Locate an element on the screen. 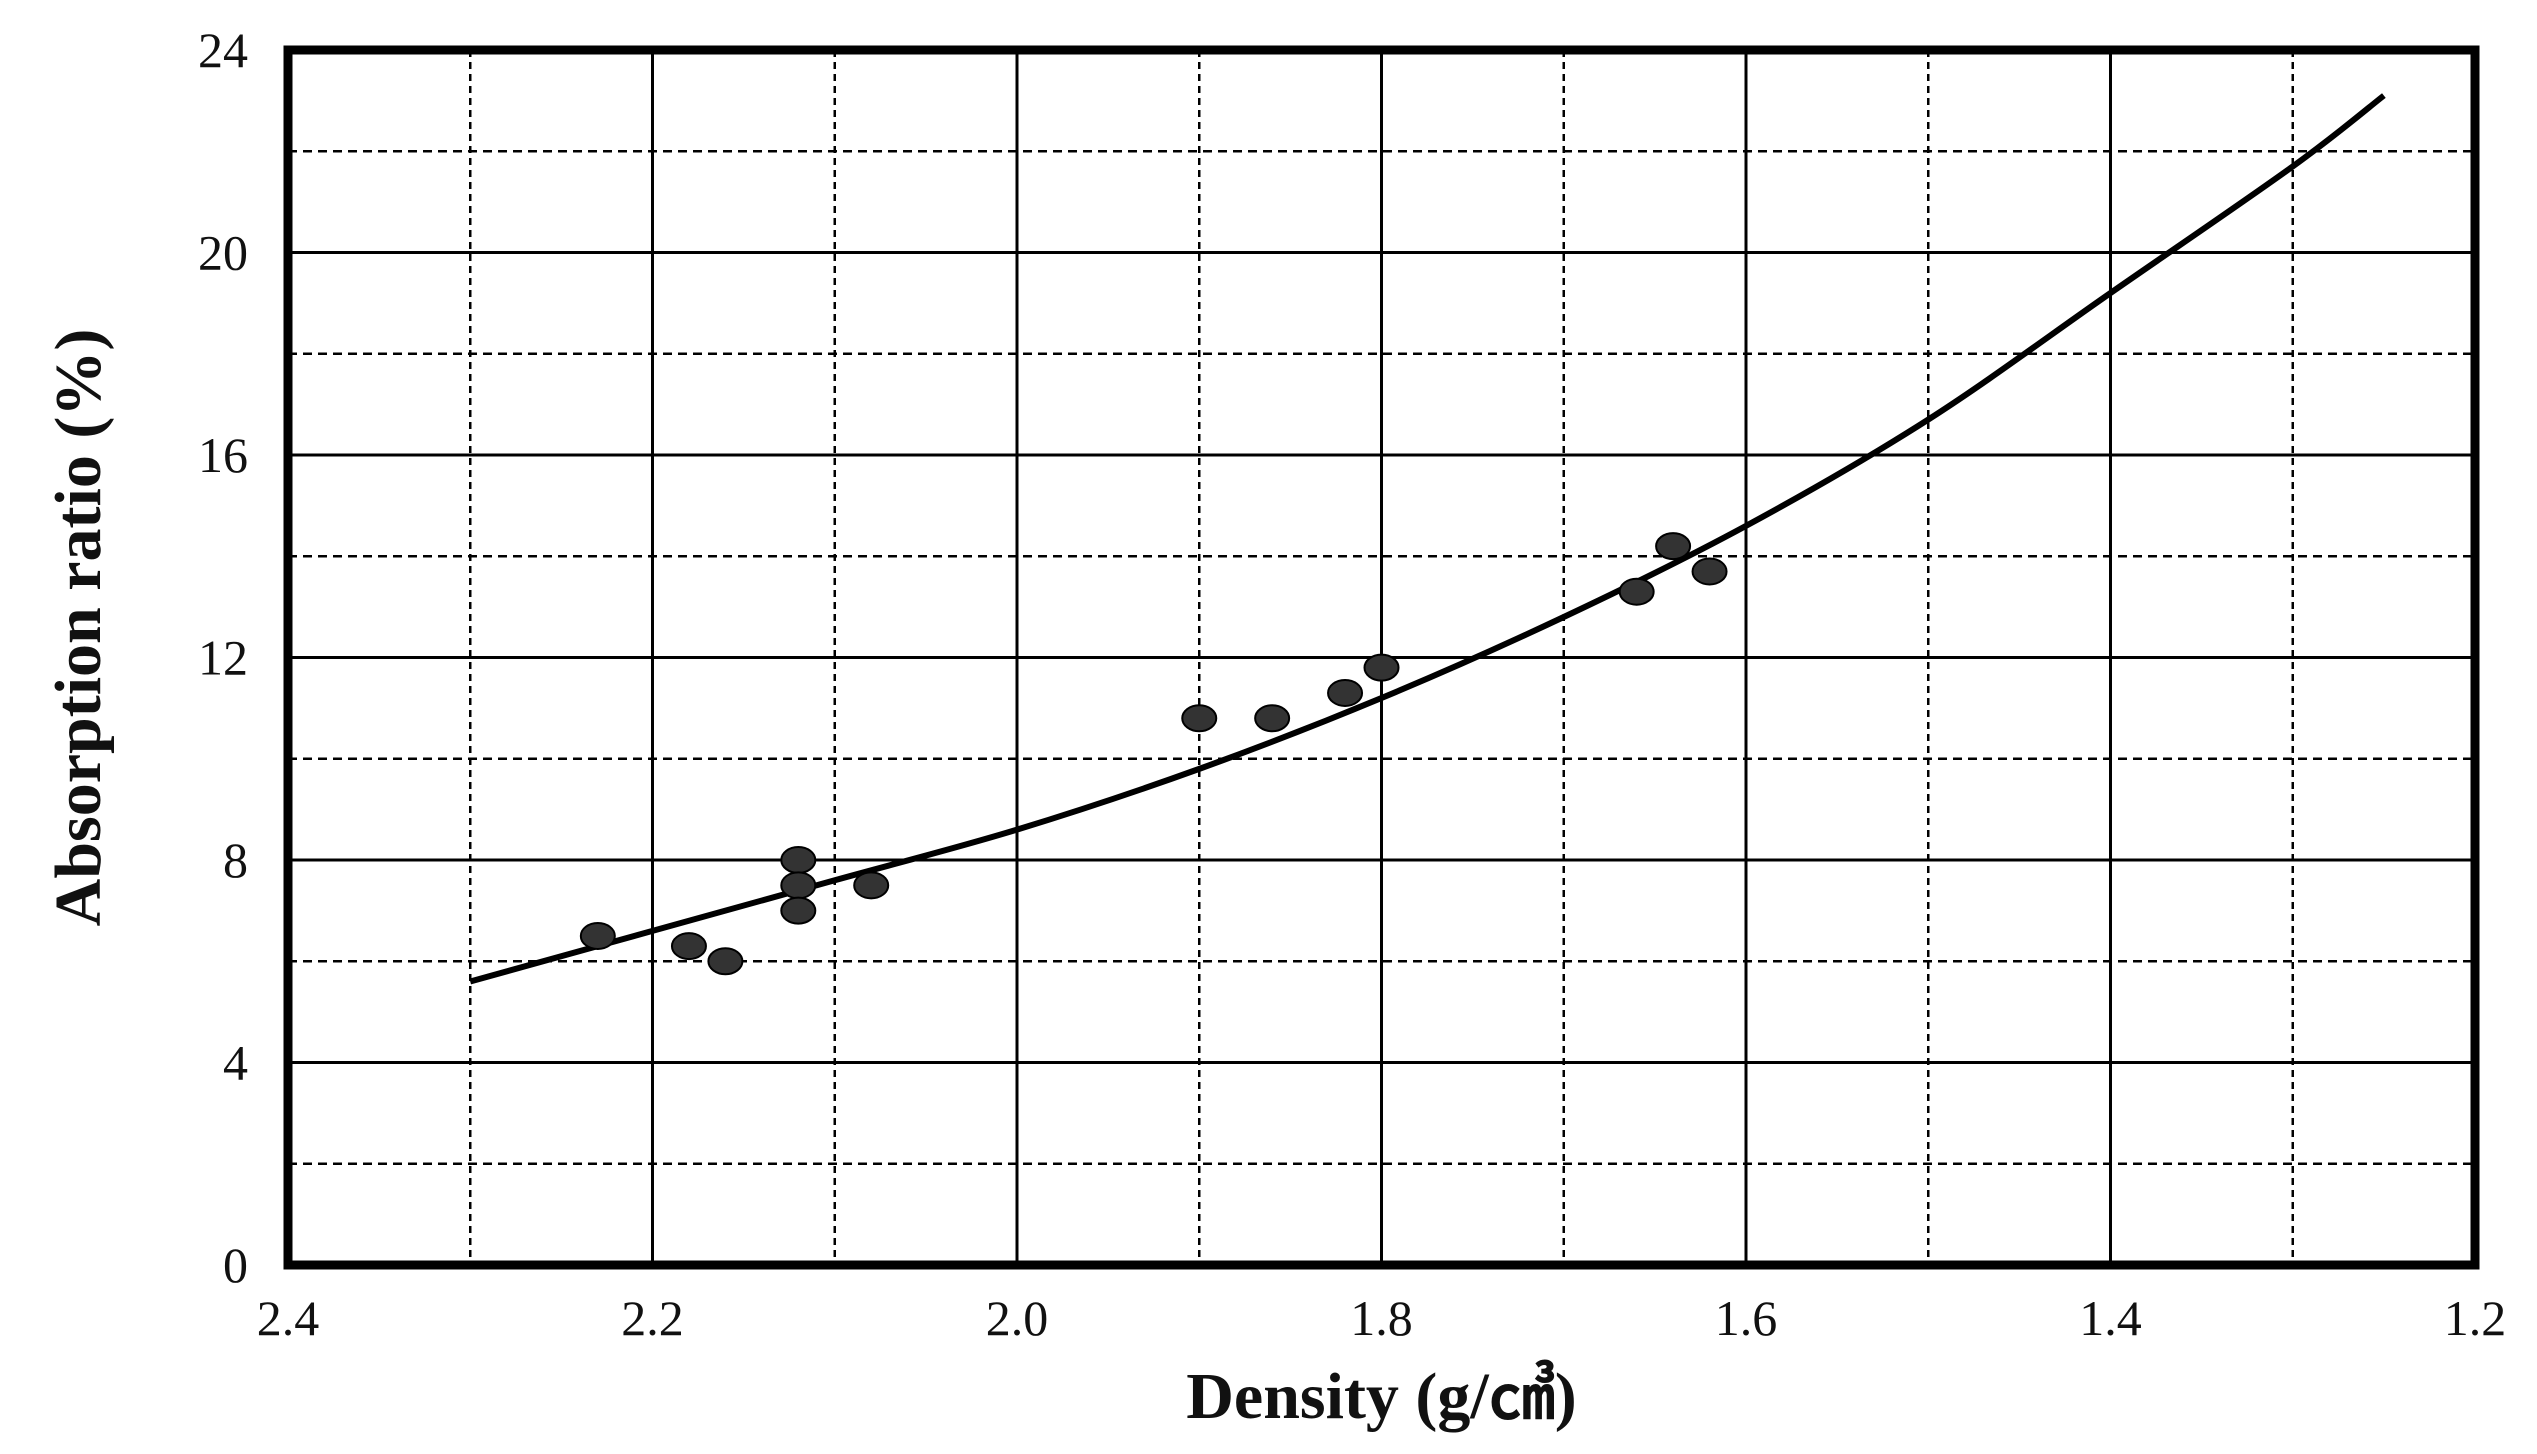 The width and height of the screenshot is (2537, 1454). x-tick-labels: 2.4 2.2 2.0 1.8 1.6 1.4 1.2 is located at coordinates (1382, 1318).